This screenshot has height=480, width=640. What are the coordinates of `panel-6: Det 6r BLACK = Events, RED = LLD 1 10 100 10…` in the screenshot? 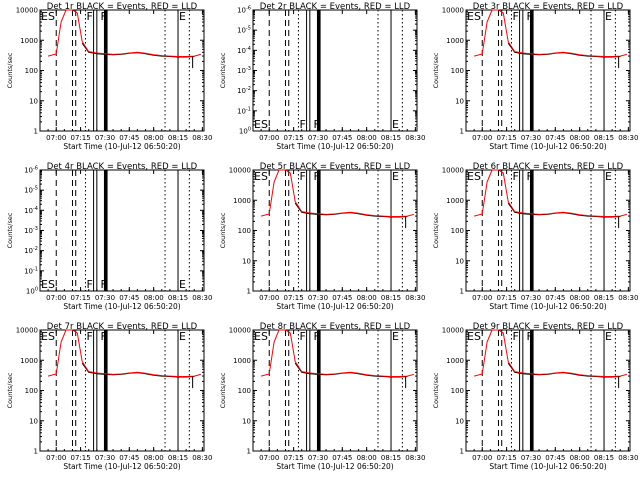 It's located at (535, 236).